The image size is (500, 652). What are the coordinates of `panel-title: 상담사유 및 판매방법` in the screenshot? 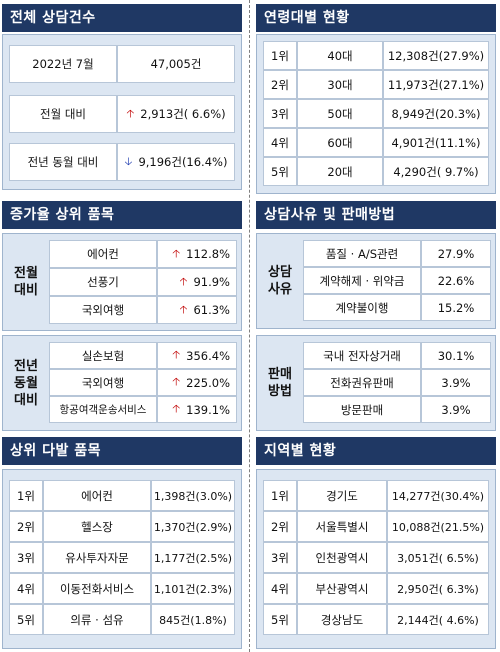 It's located at (376, 215).